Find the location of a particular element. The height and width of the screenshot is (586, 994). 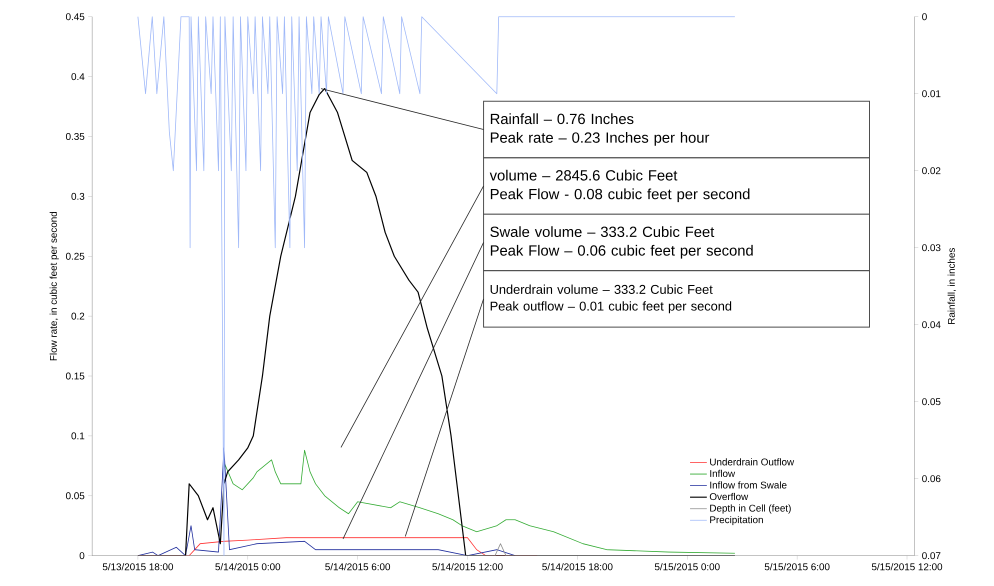

y-tick-label: 0.25 is located at coordinates (75, 256).